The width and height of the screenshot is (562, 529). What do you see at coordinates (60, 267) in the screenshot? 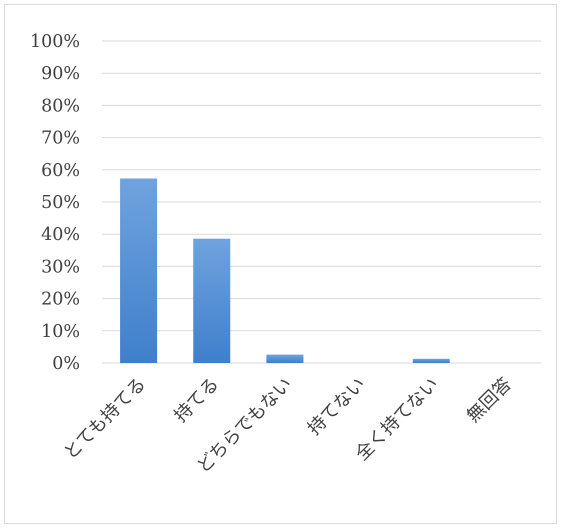
I see `y-tick-label: 30%` at bounding box center [60, 267].